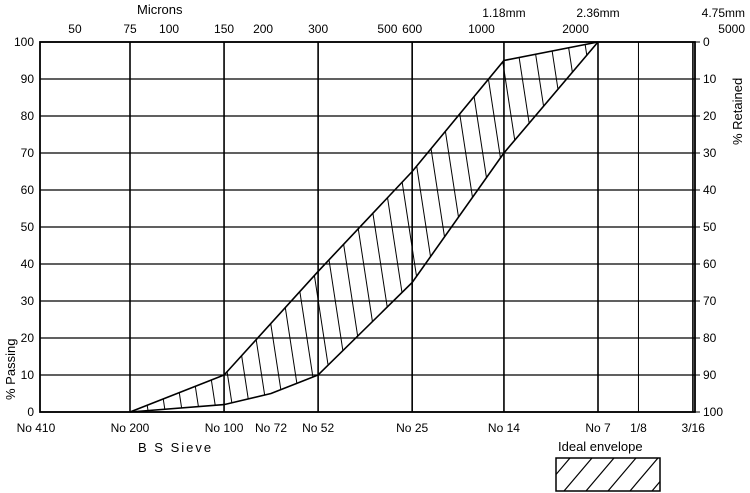 The image size is (750, 493). I want to click on y-tick-label-left: 70, so click(28, 153).